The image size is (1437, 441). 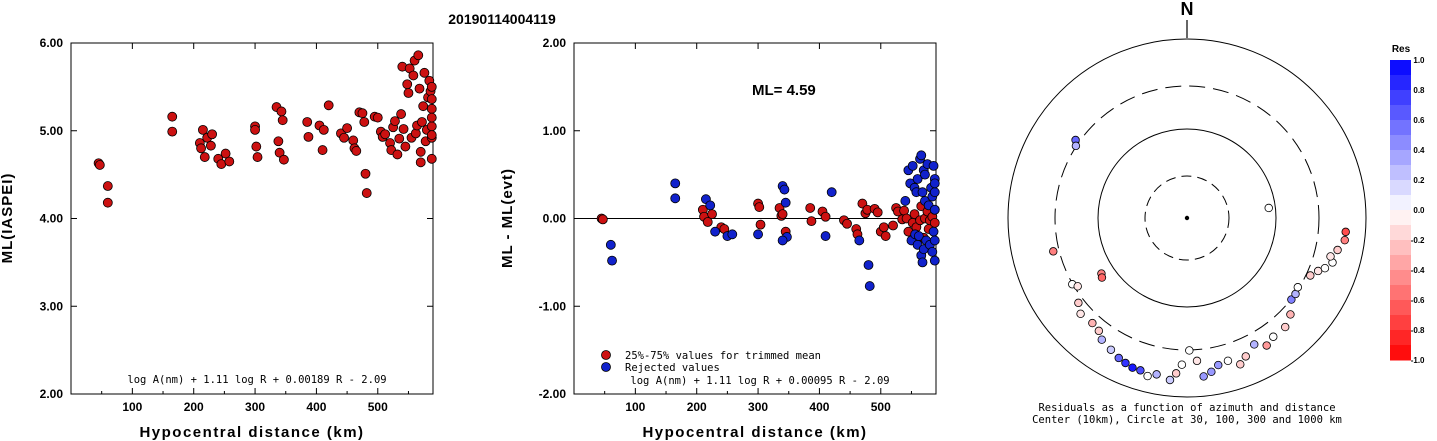 What do you see at coordinates (553, 306) in the screenshot?
I see `y-tick-label: -1.00` at bounding box center [553, 306].